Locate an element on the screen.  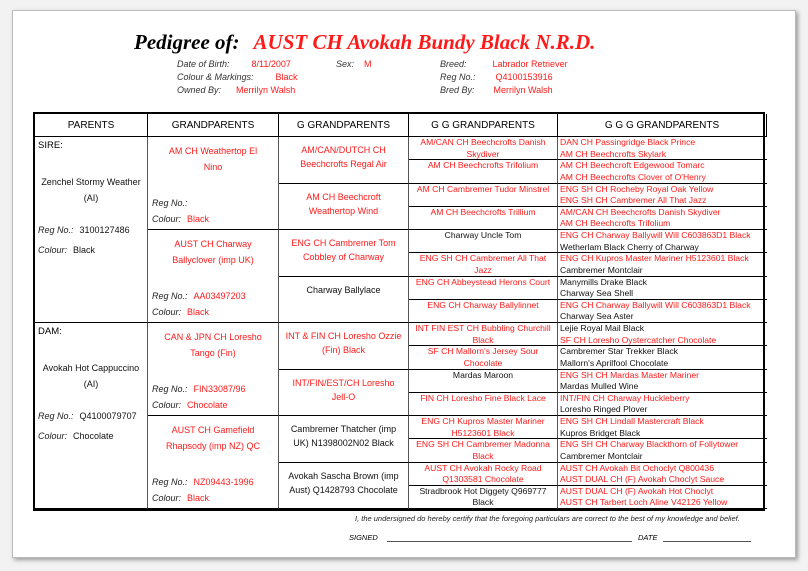
grandparent-reg: Reg No.: AA03497203 is located at coordinates (199, 296).